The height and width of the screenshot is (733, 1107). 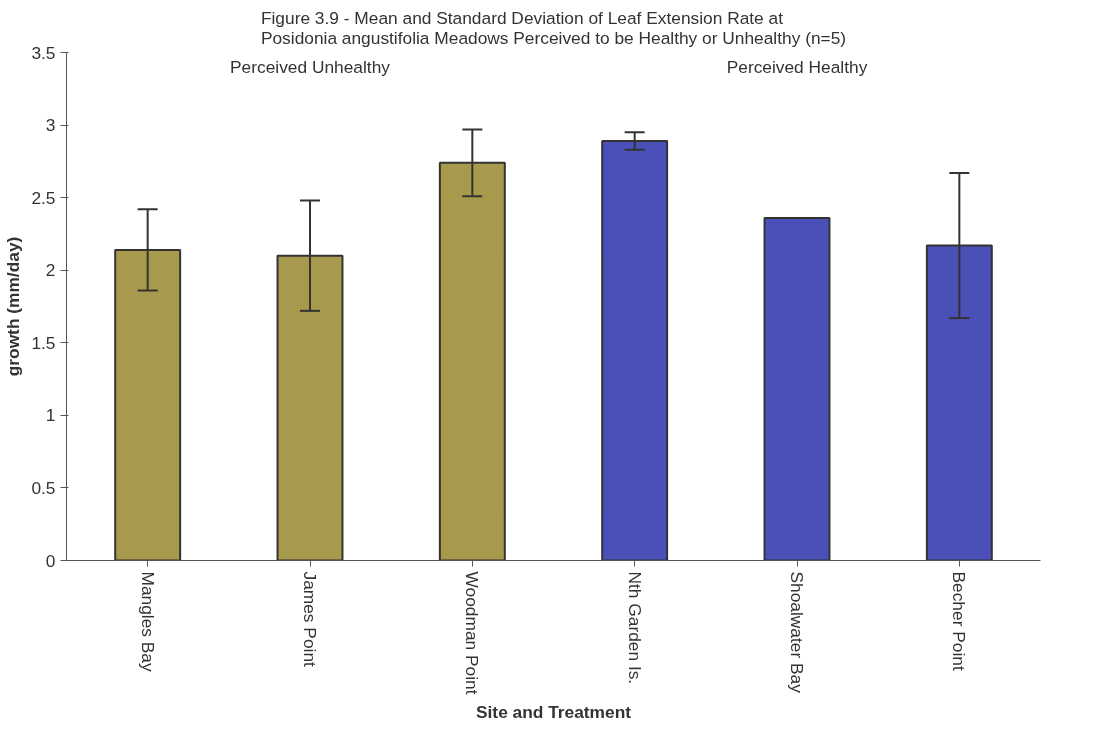 What do you see at coordinates (43, 487) in the screenshot?
I see `y-tick-label: 0.5` at bounding box center [43, 487].